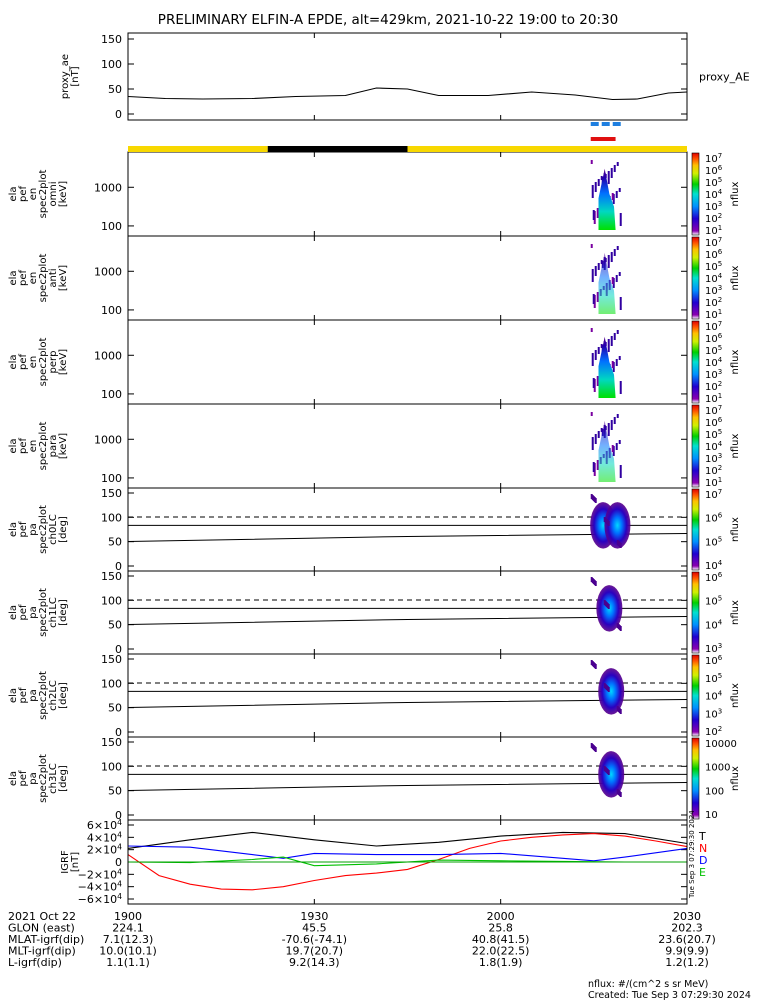 The image size is (775, 1000). I want to click on igrf-legend-T: T, so click(702, 836).